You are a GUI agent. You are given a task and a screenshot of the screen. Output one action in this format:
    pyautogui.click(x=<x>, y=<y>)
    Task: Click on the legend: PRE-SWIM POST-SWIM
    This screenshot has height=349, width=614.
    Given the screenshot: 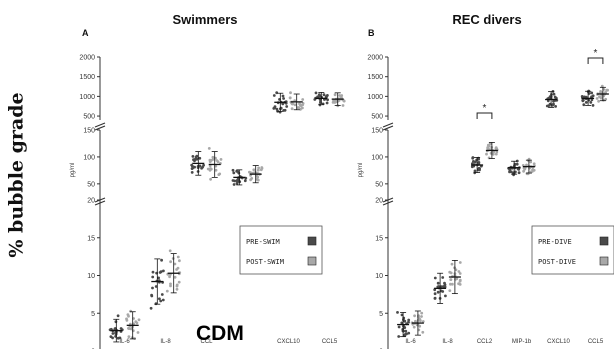 What is the action you would take?
    pyautogui.click(x=281, y=250)
    